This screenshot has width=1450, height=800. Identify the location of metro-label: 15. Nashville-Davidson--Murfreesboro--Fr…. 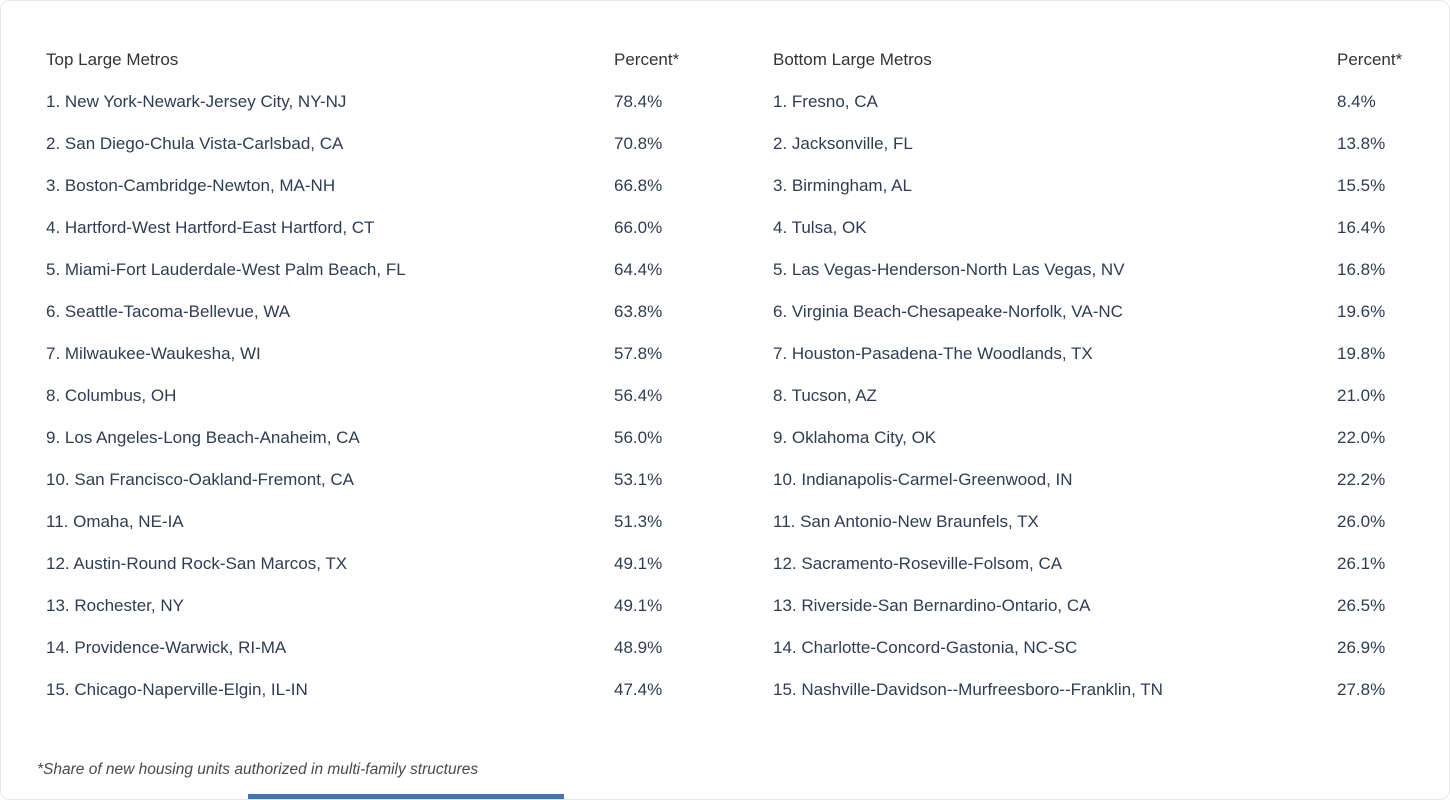
(968, 689).